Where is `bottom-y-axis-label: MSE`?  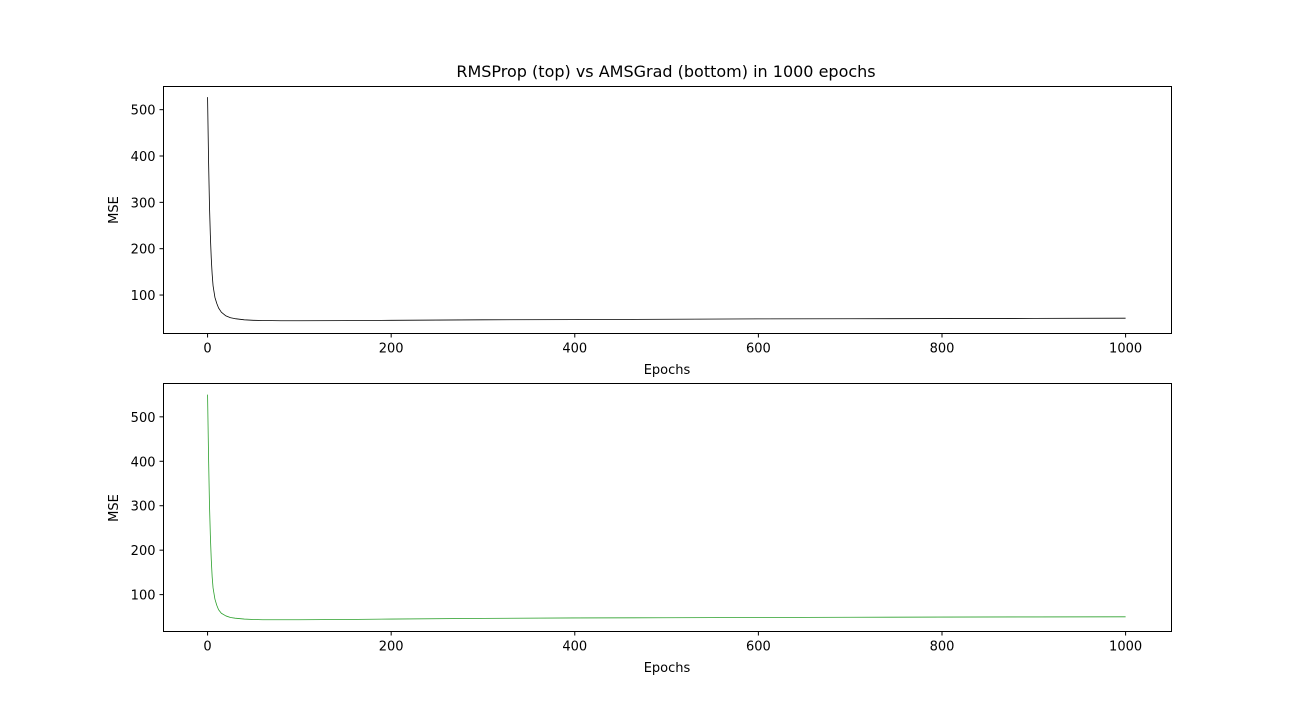
bottom-y-axis-label: MSE is located at coordinates (114, 508).